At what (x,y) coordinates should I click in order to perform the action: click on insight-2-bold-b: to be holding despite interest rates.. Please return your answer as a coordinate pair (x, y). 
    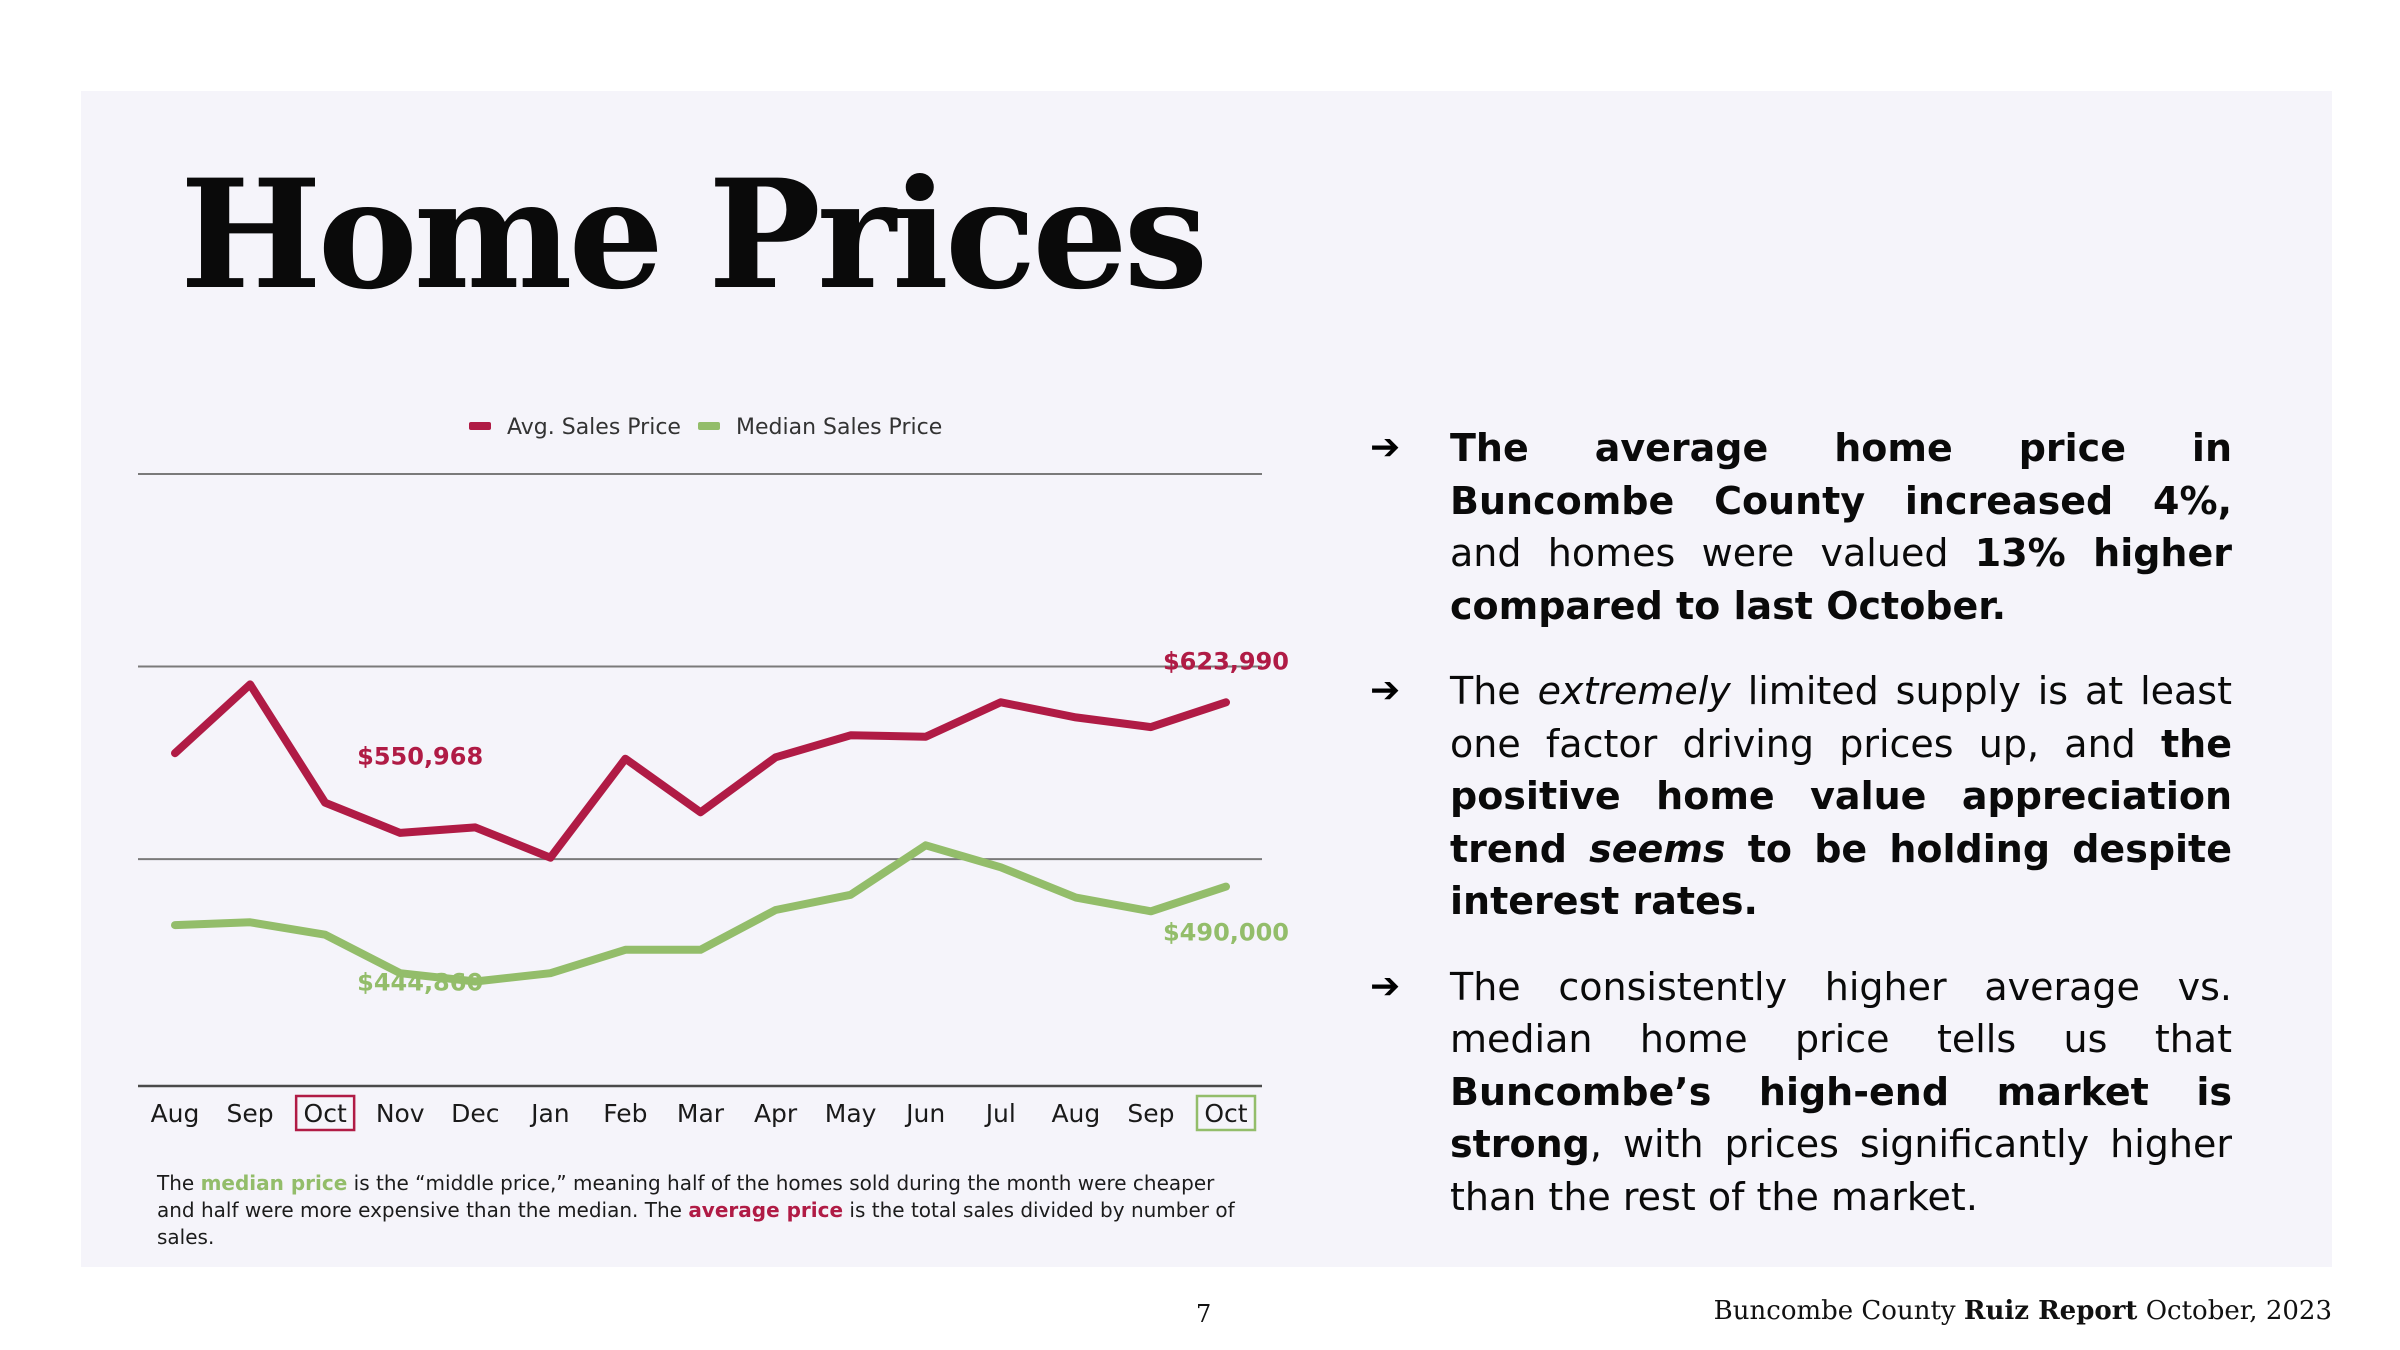
    Looking at the image, I should click on (1841, 875).